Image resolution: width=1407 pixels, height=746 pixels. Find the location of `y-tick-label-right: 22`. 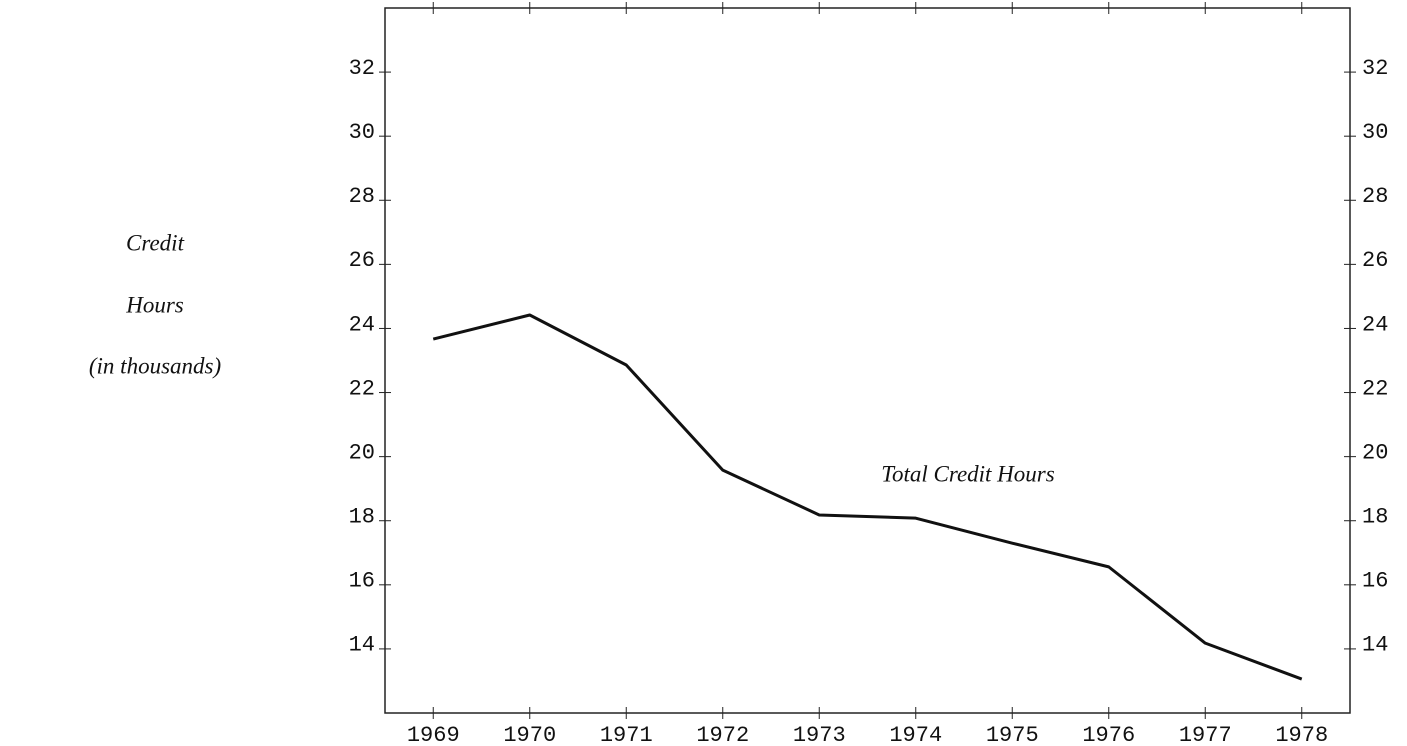

y-tick-label-right: 22 is located at coordinates (1375, 388).